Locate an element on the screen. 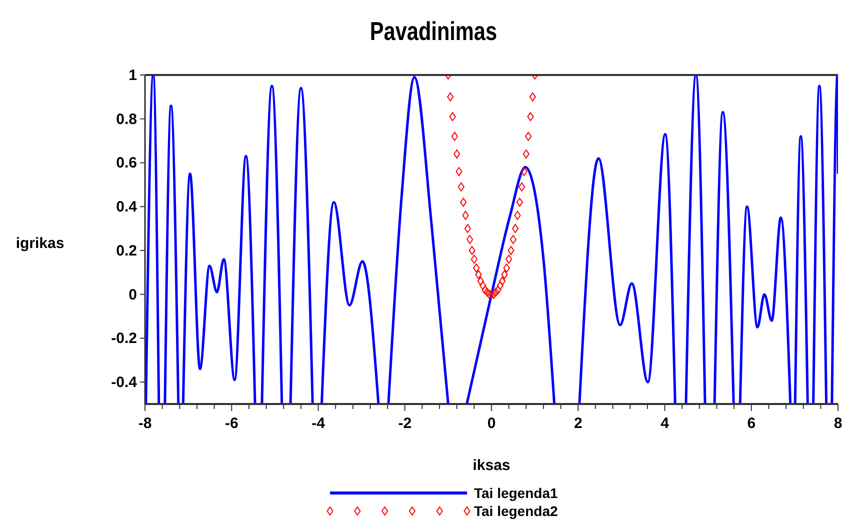 The height and width of the screenshot is (524, 846). chart-title: Pavadinimas is located at coordinates (434, 31).